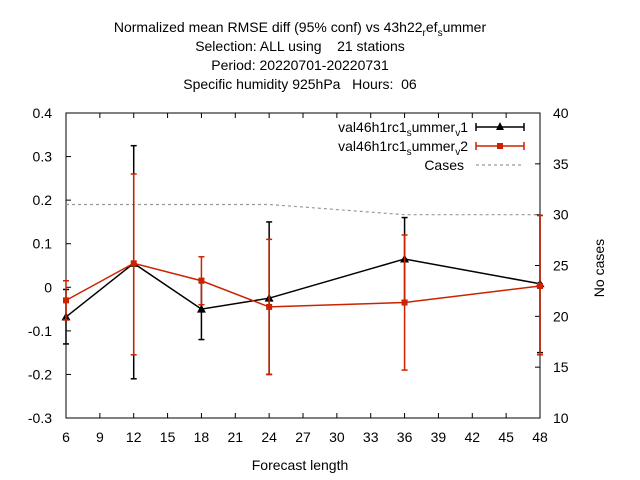  Describe the element at coordinates (403, 148) in the screenshot. I see `legend-label-v2: val46h1rc1summerv2` at that location.